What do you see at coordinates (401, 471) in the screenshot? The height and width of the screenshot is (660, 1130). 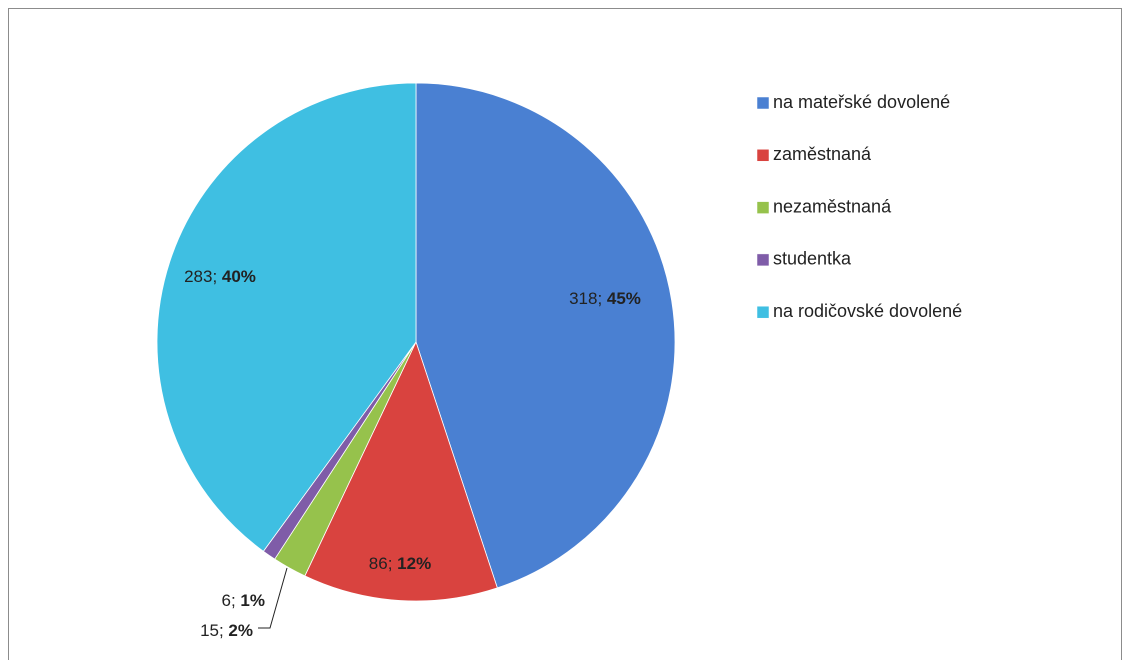 I see `pie-slice` at bounding box center [401, 471].